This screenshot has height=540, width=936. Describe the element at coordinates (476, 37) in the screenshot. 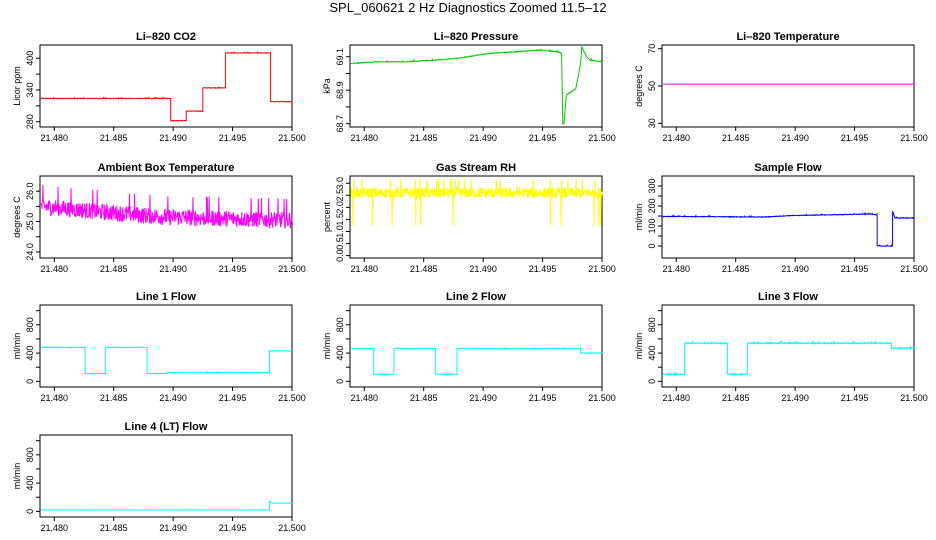

I see `panel-title: Li–820 Pressure` at that location.